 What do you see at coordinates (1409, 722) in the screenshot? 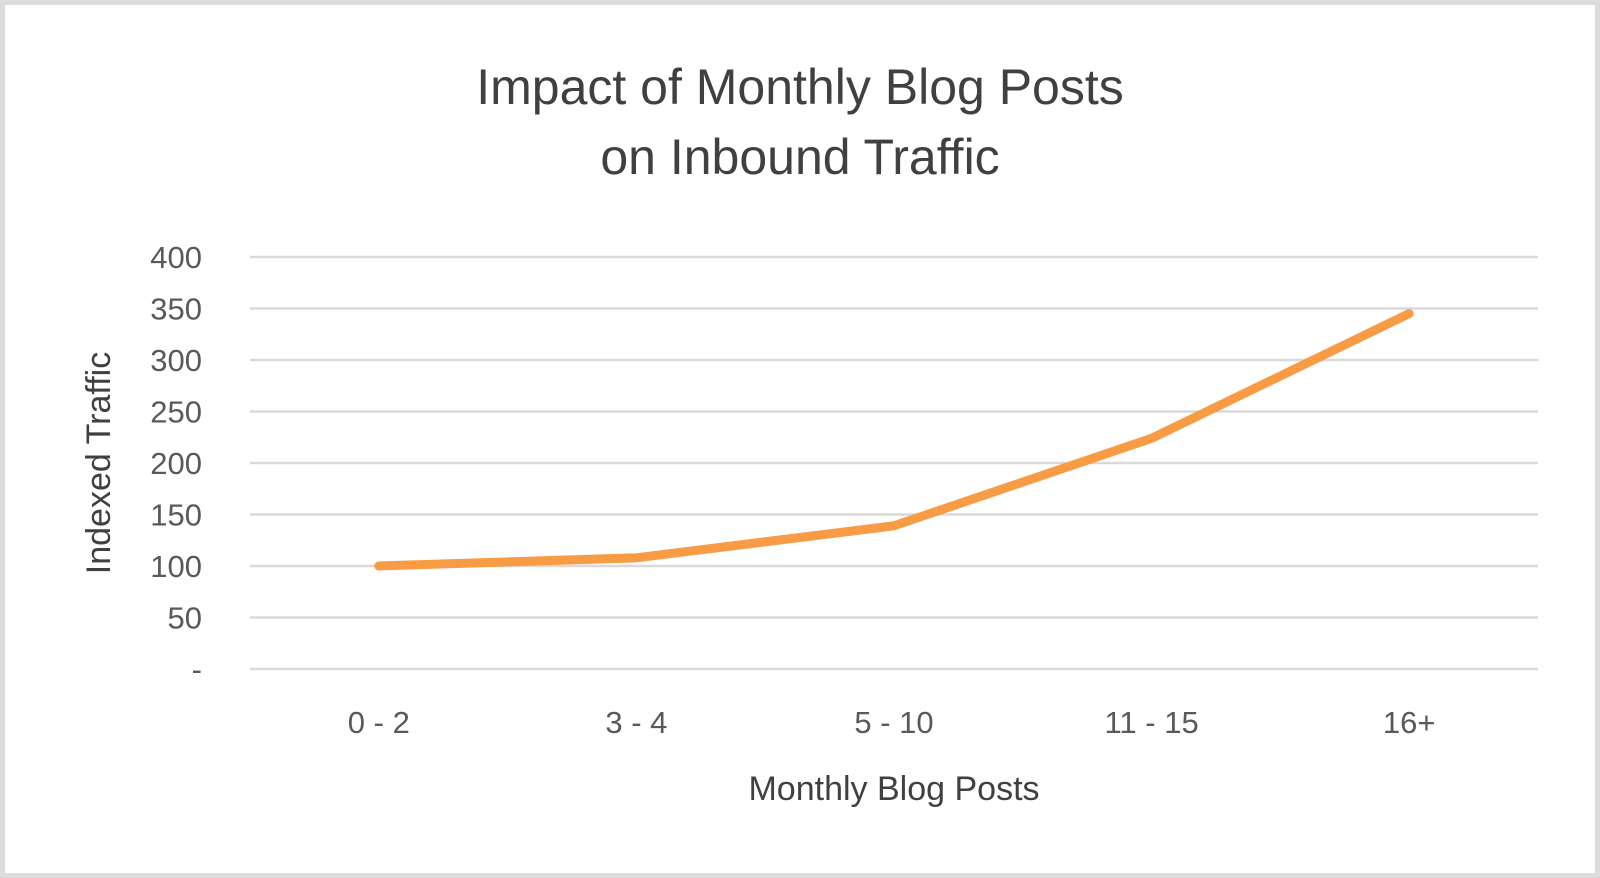
I see `x-tick-label: 16+` at bounding box center [1409, 722].